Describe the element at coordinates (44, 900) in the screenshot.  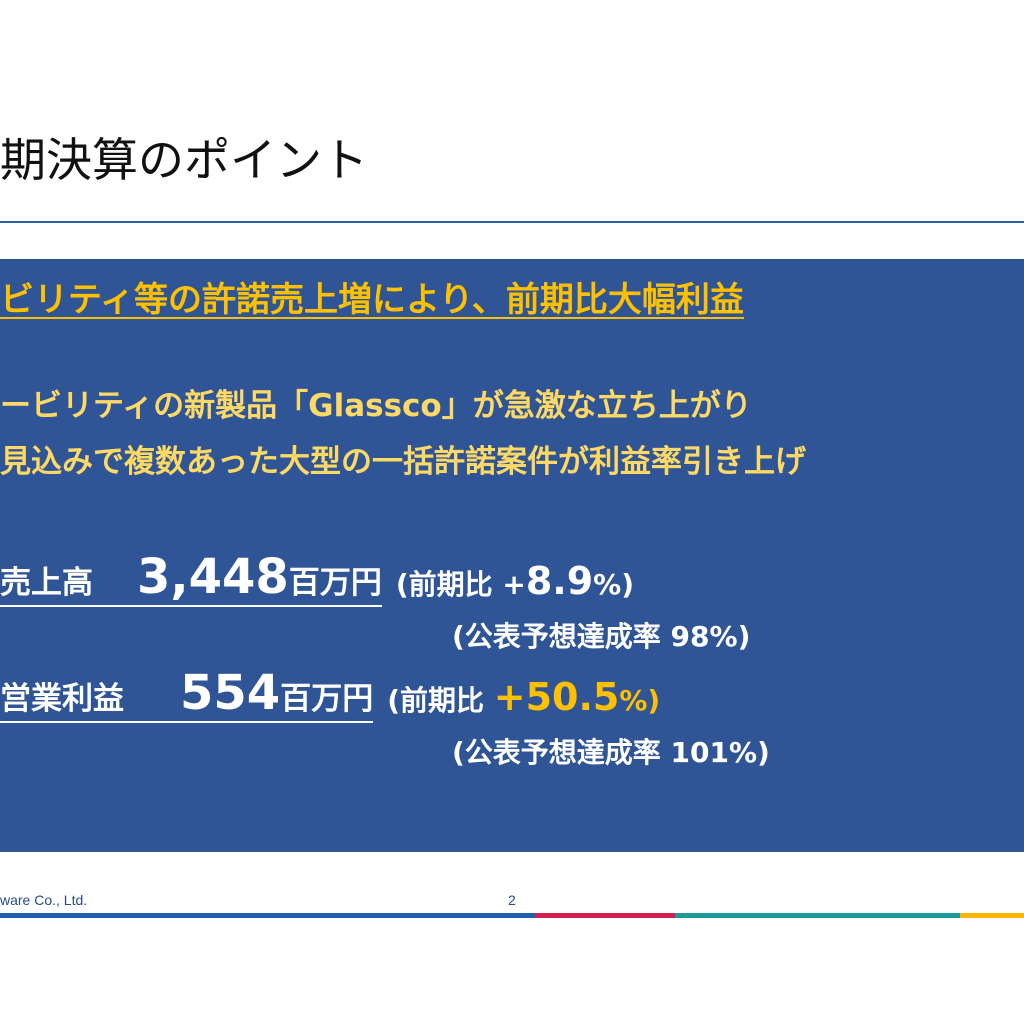
I see `footer-company: ware Co., Ltd.` at that location.